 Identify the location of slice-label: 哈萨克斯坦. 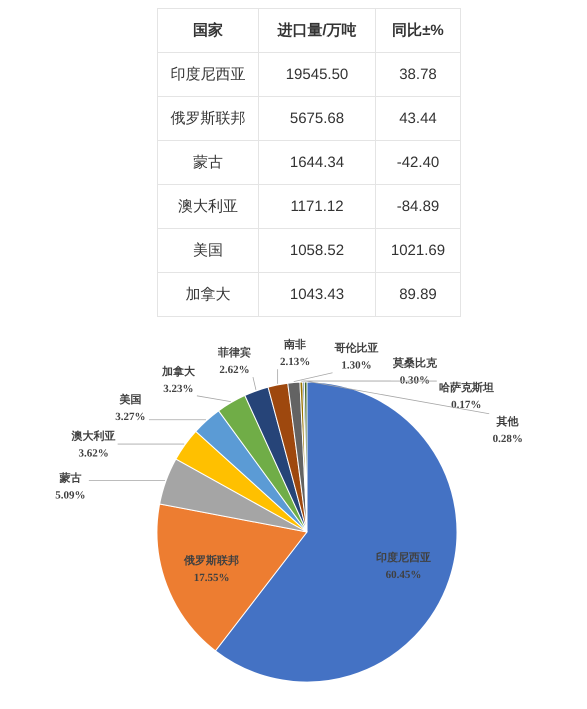
(466, 387).